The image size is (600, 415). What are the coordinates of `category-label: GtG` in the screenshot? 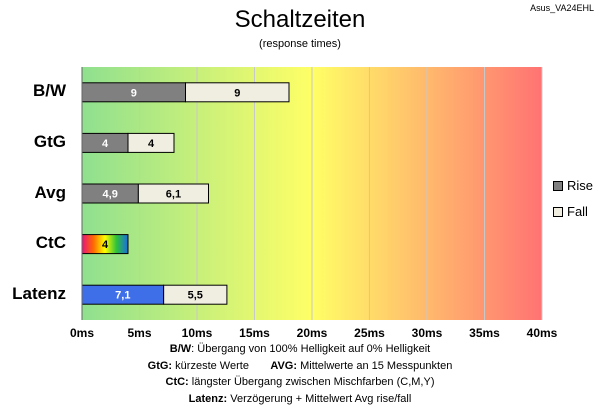 It's located at (49, 141).